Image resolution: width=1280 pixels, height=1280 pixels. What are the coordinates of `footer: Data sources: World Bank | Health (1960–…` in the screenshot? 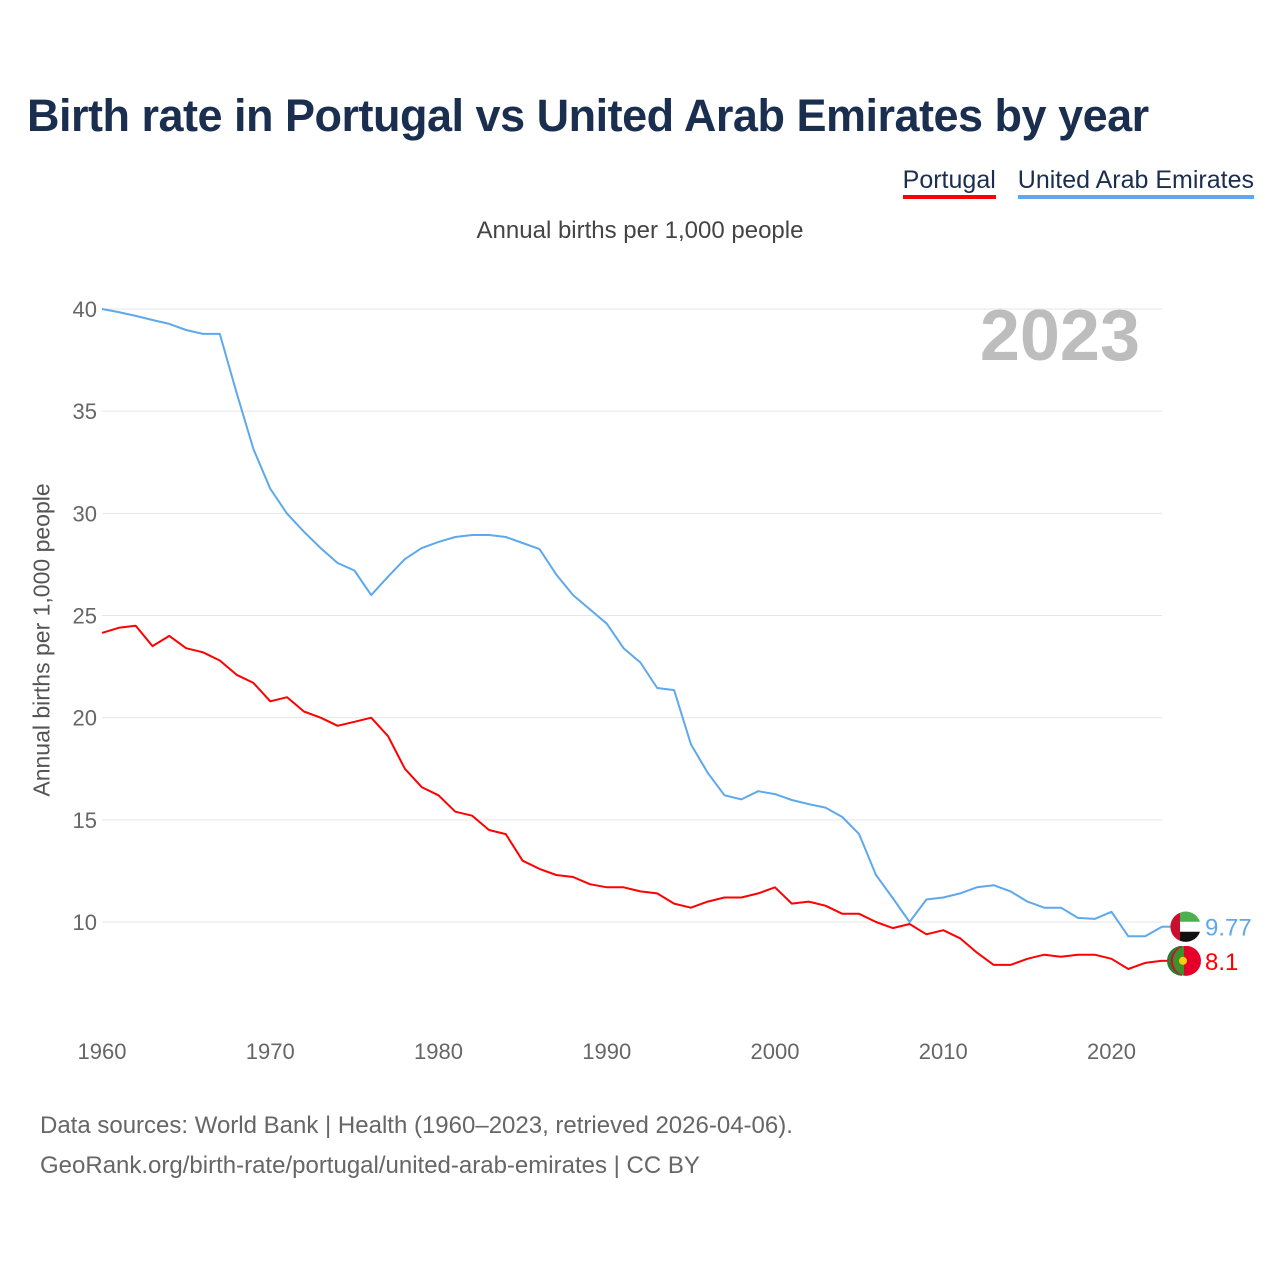 It's located at (416, 1146).